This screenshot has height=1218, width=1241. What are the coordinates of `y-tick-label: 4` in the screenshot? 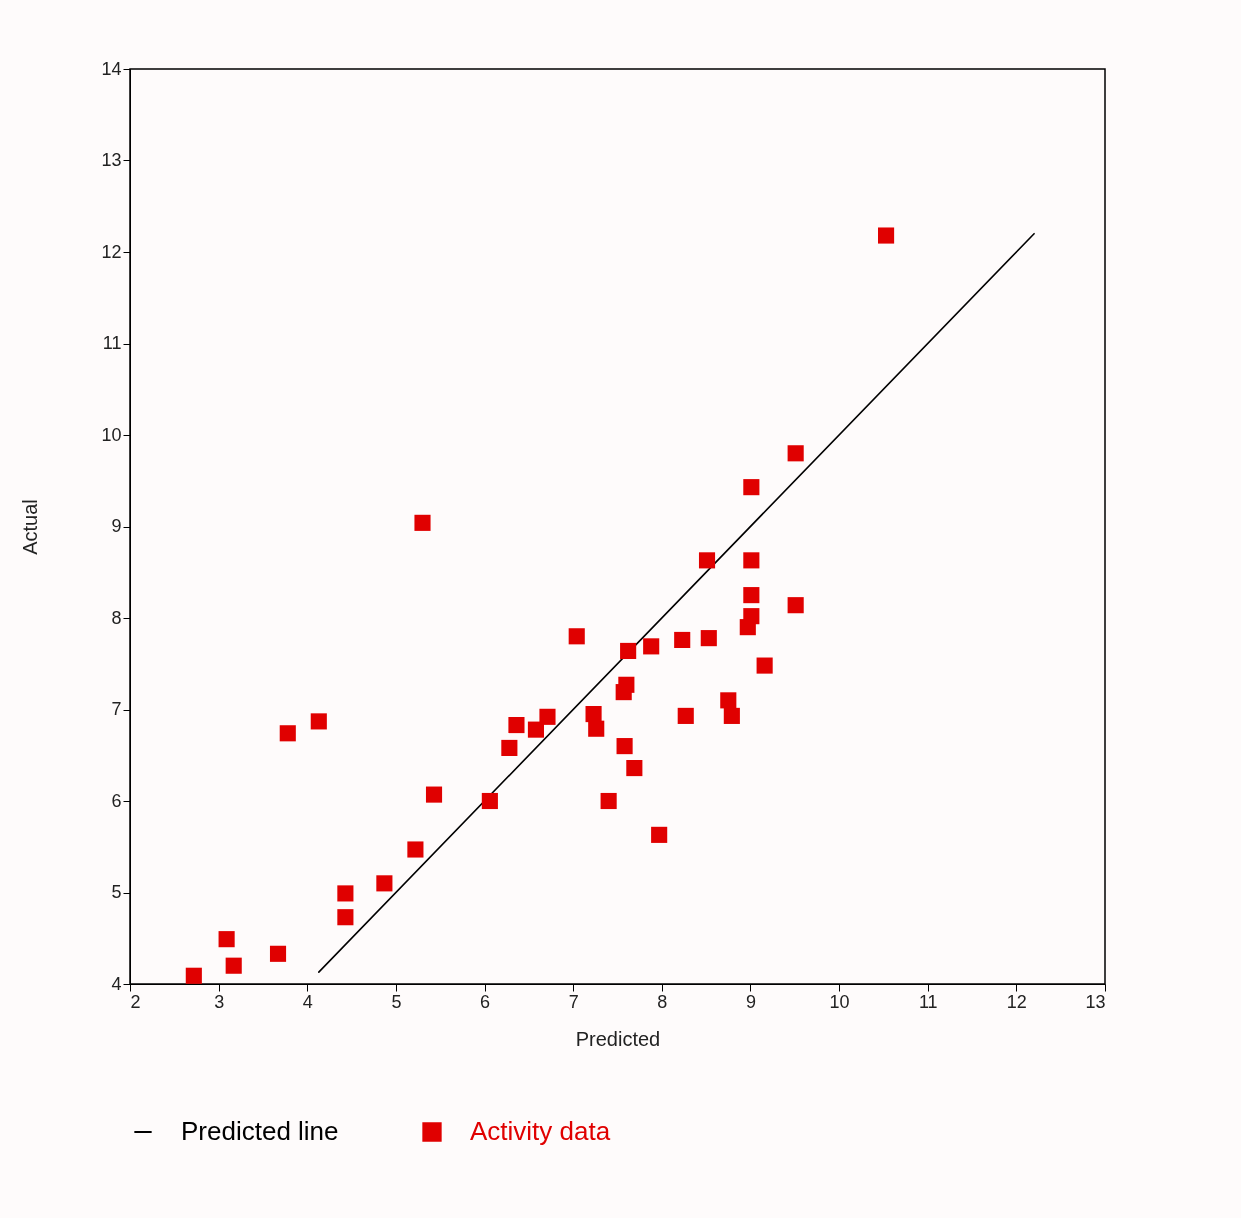 It's located at (116, 983).